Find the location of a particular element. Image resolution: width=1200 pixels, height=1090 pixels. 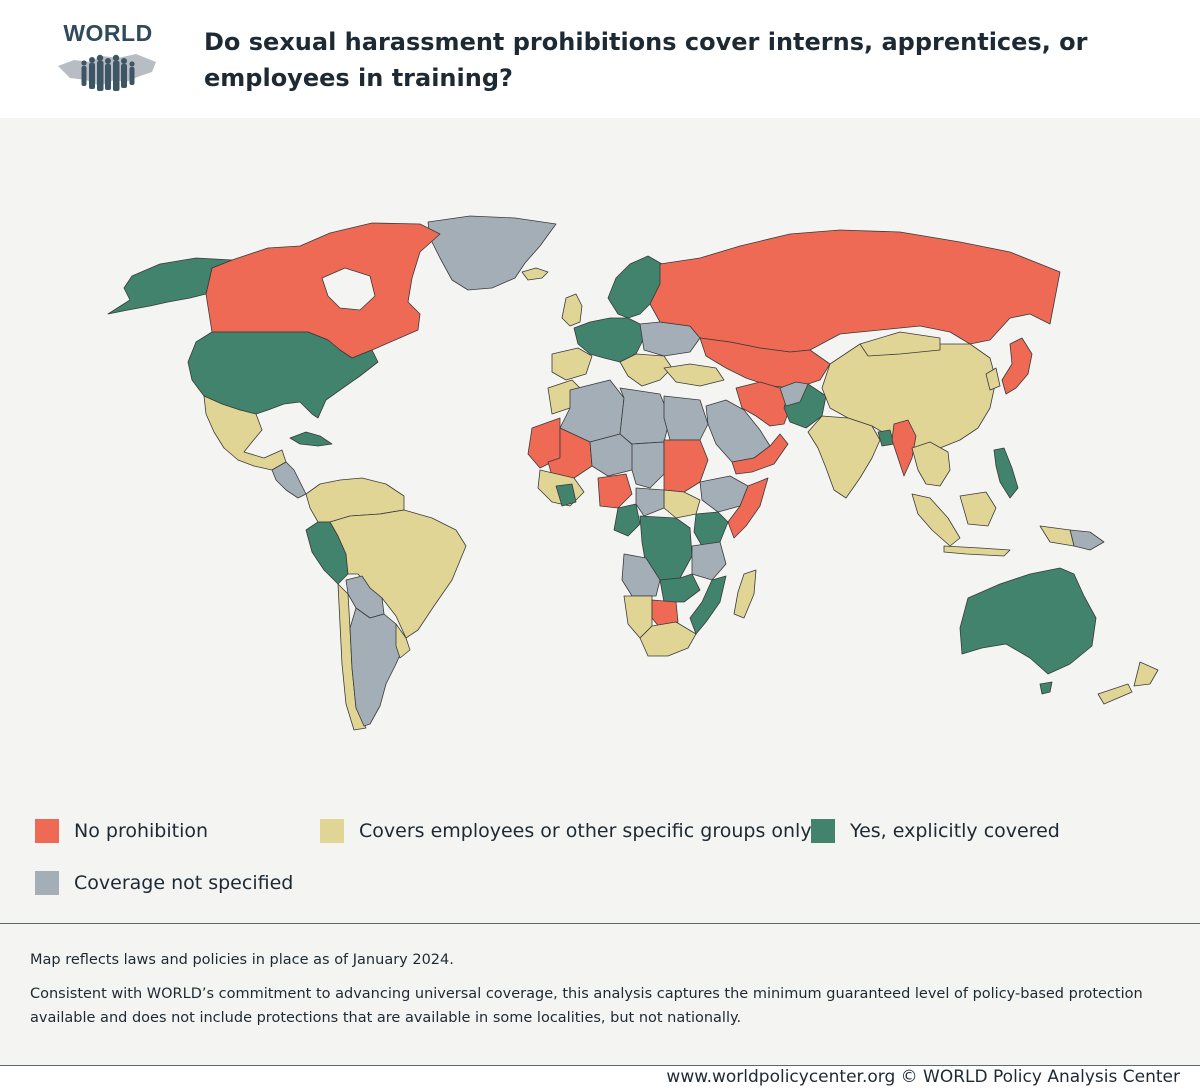

region-ghana is located at coordinates (566, 495).